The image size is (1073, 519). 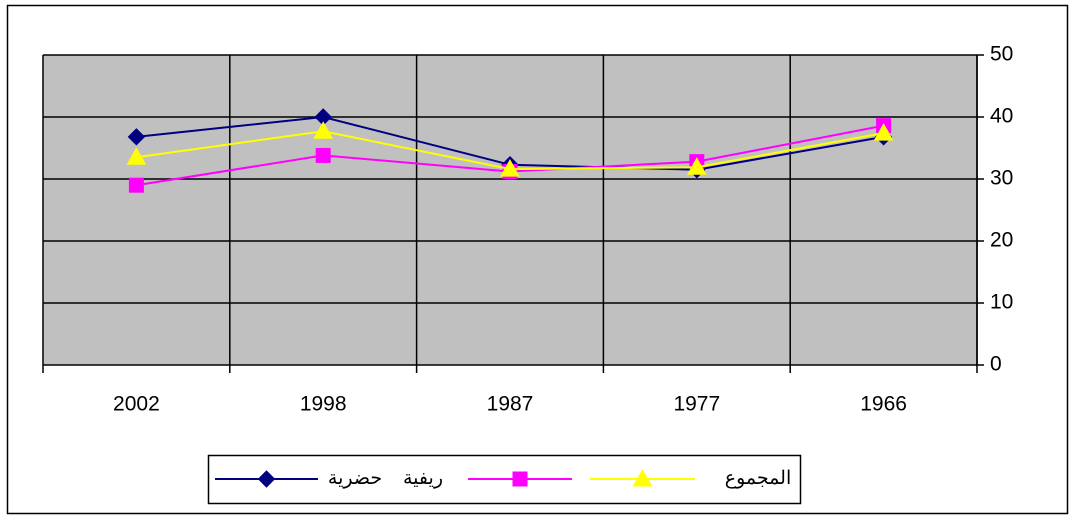 I want to click on x-tick-label: 1977, so click(x=696, y=404).